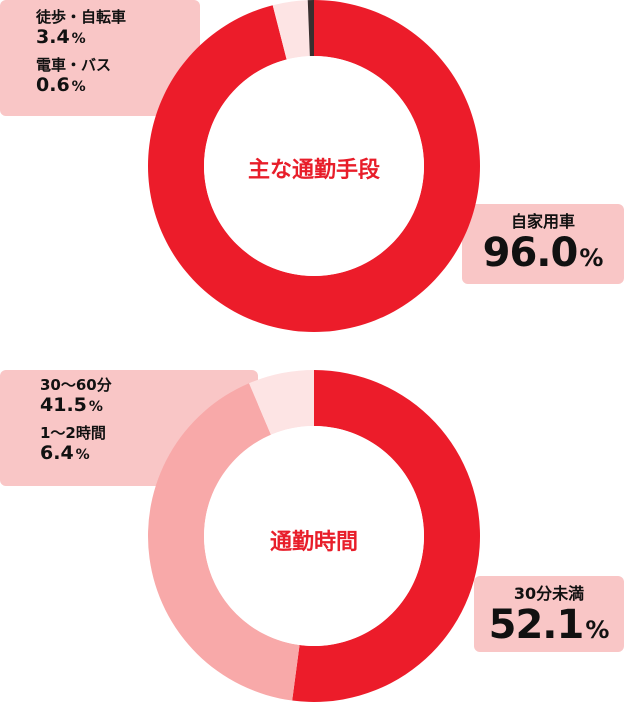 This screenshot has width=624, height=703. I want to click on chart-title: 主な通勤手段, so click(313, 170).